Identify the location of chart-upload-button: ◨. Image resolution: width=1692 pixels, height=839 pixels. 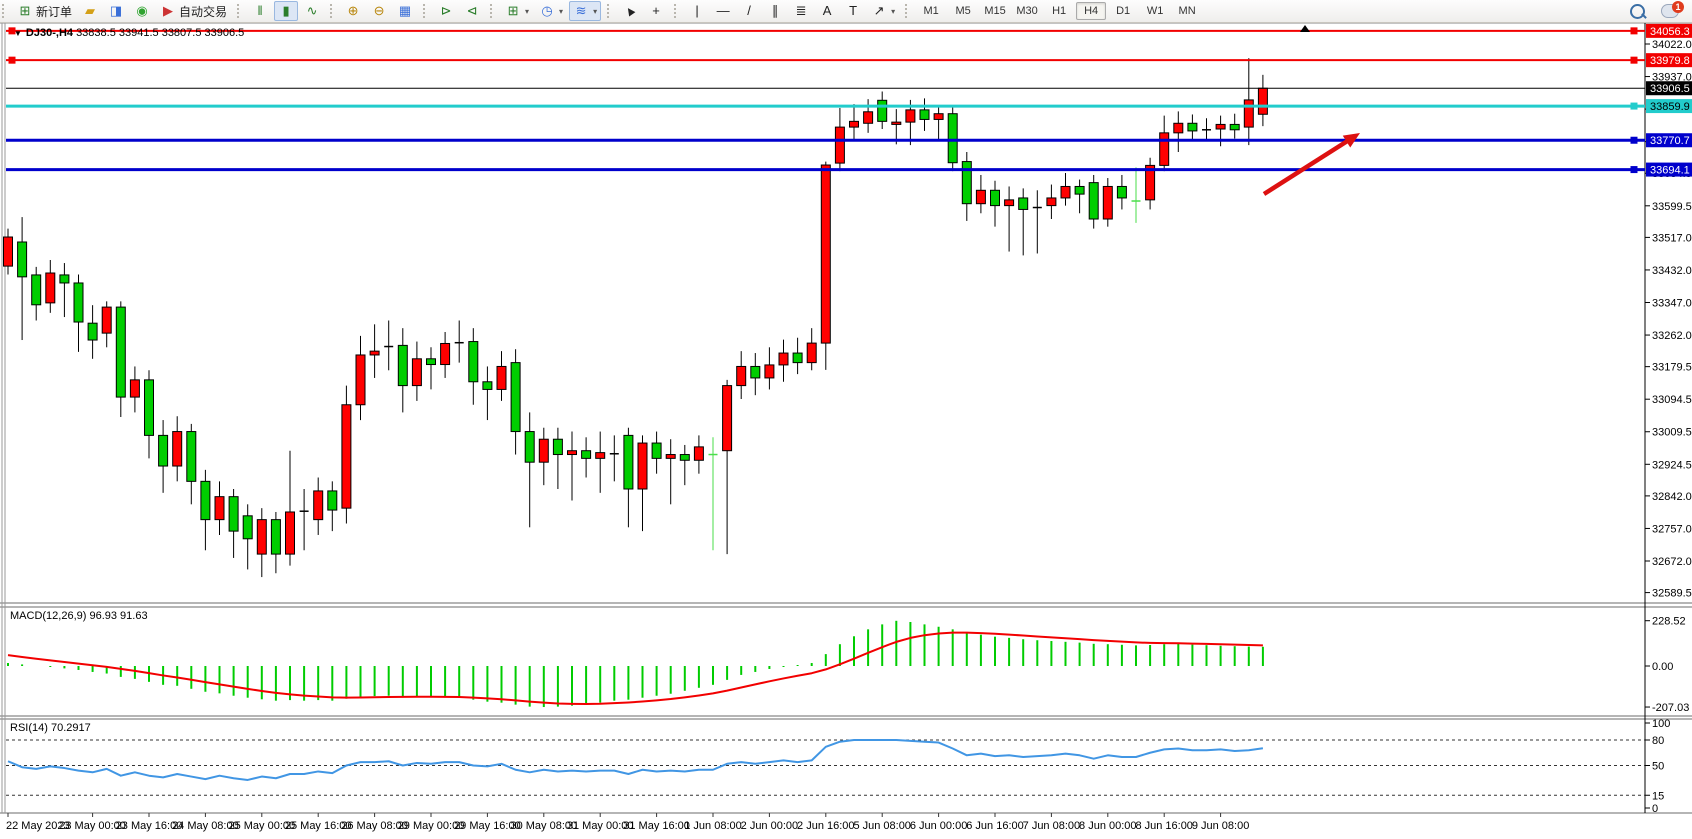
(116, 11).